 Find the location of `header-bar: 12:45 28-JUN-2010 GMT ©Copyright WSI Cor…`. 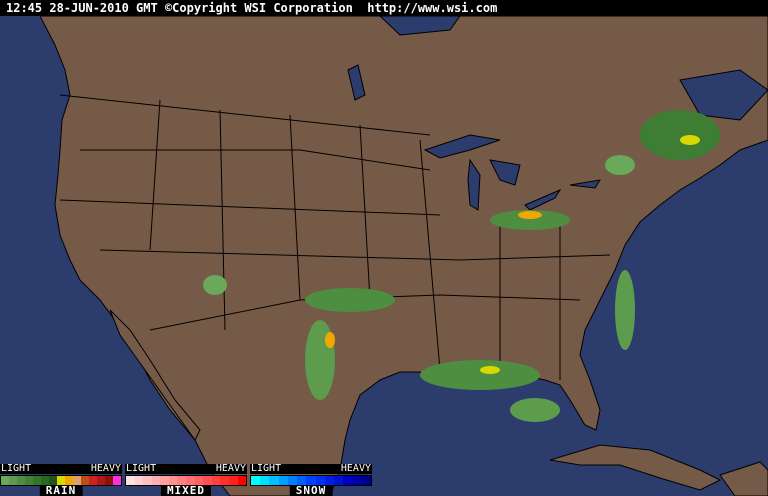

header-bar: 12:45 28-JUN-2010 GMT ©Copyright WSI Cor… is located at coordinates (384, 8).